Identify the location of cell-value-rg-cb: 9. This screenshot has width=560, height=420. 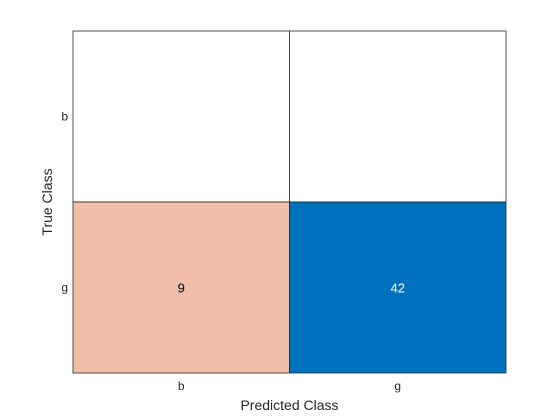
(181, 288).